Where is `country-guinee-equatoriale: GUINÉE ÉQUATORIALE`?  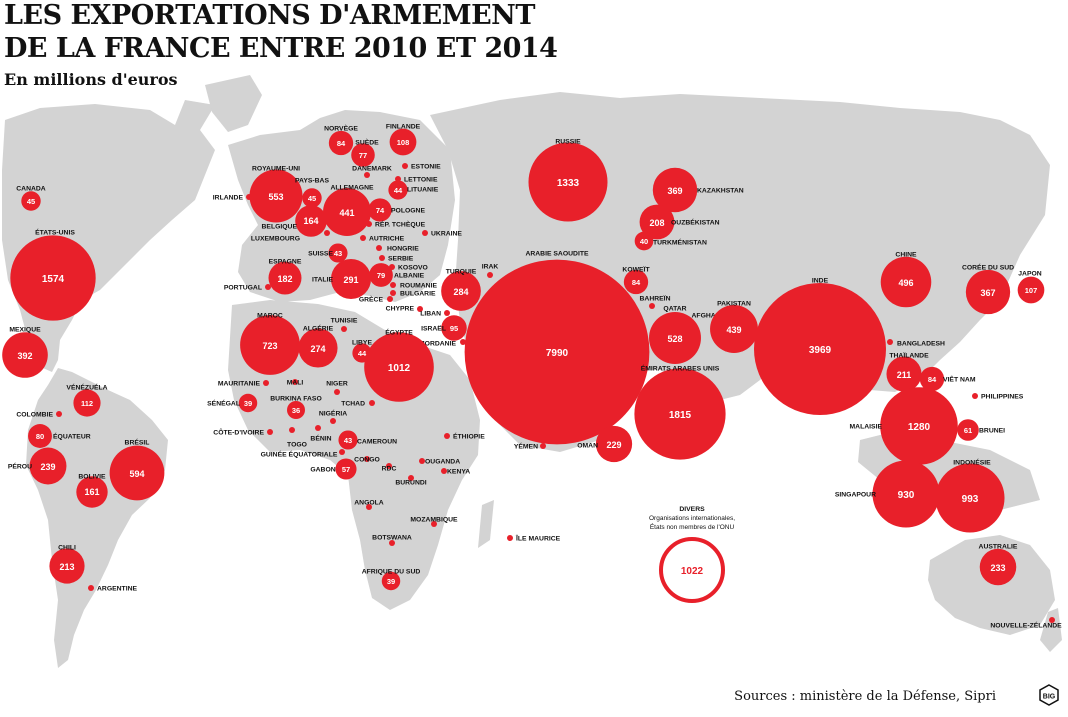 country-guinee-equatoriale: GUINÉE ÉQUATORIALE is located at coordinates (303, 454).